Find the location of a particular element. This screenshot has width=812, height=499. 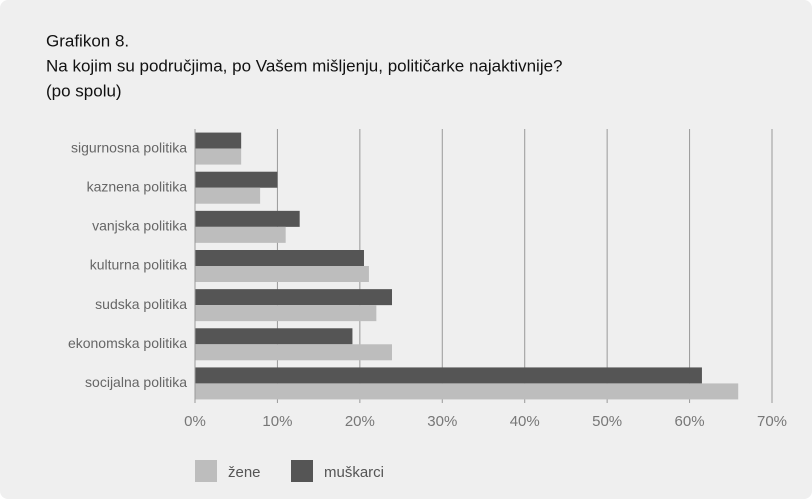

x-tick-label: 60% is located at coordinates (690, 421).